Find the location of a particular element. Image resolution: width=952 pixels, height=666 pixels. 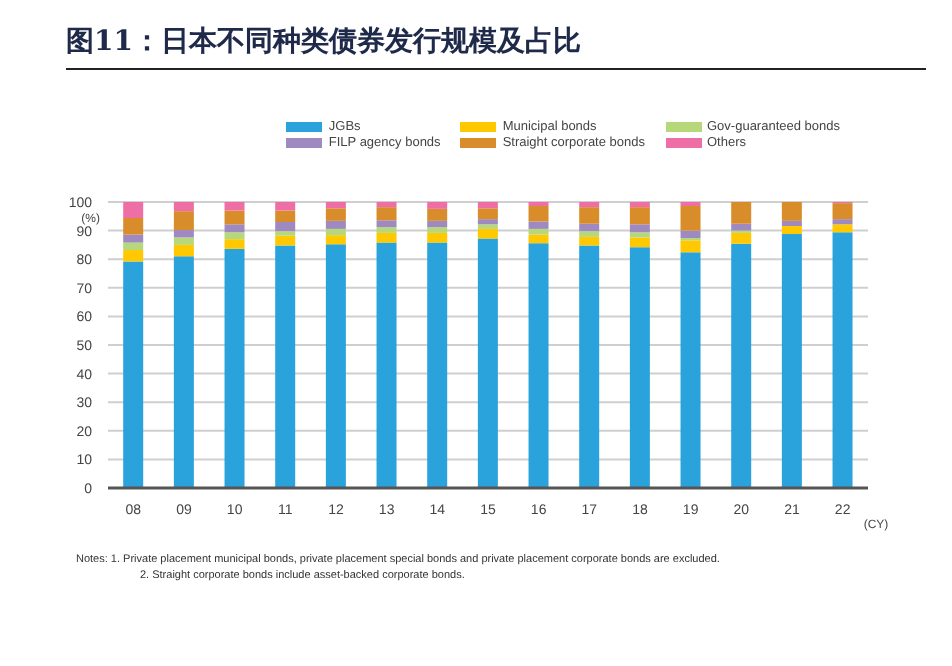

chart-title: 图11：日本不同种类债券发行规模及占比 is located at coordinates (496, 47).